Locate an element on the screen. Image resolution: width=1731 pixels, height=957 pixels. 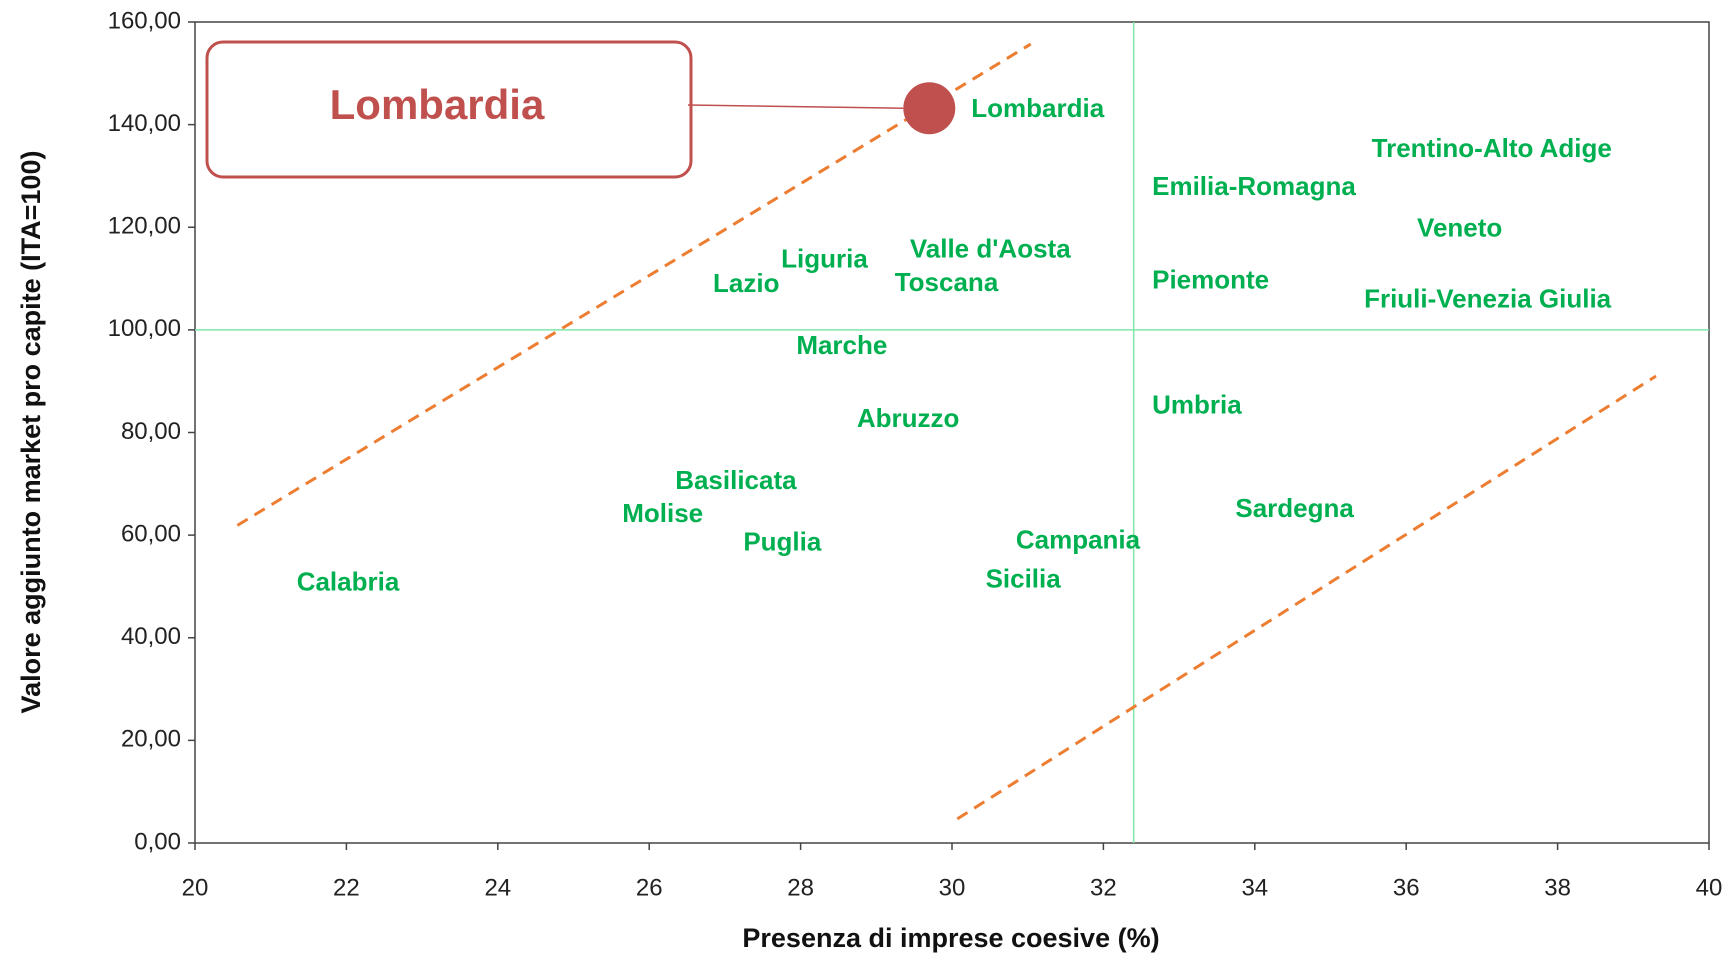
data-label: Piemonte is located at coordinates (1210, 279).